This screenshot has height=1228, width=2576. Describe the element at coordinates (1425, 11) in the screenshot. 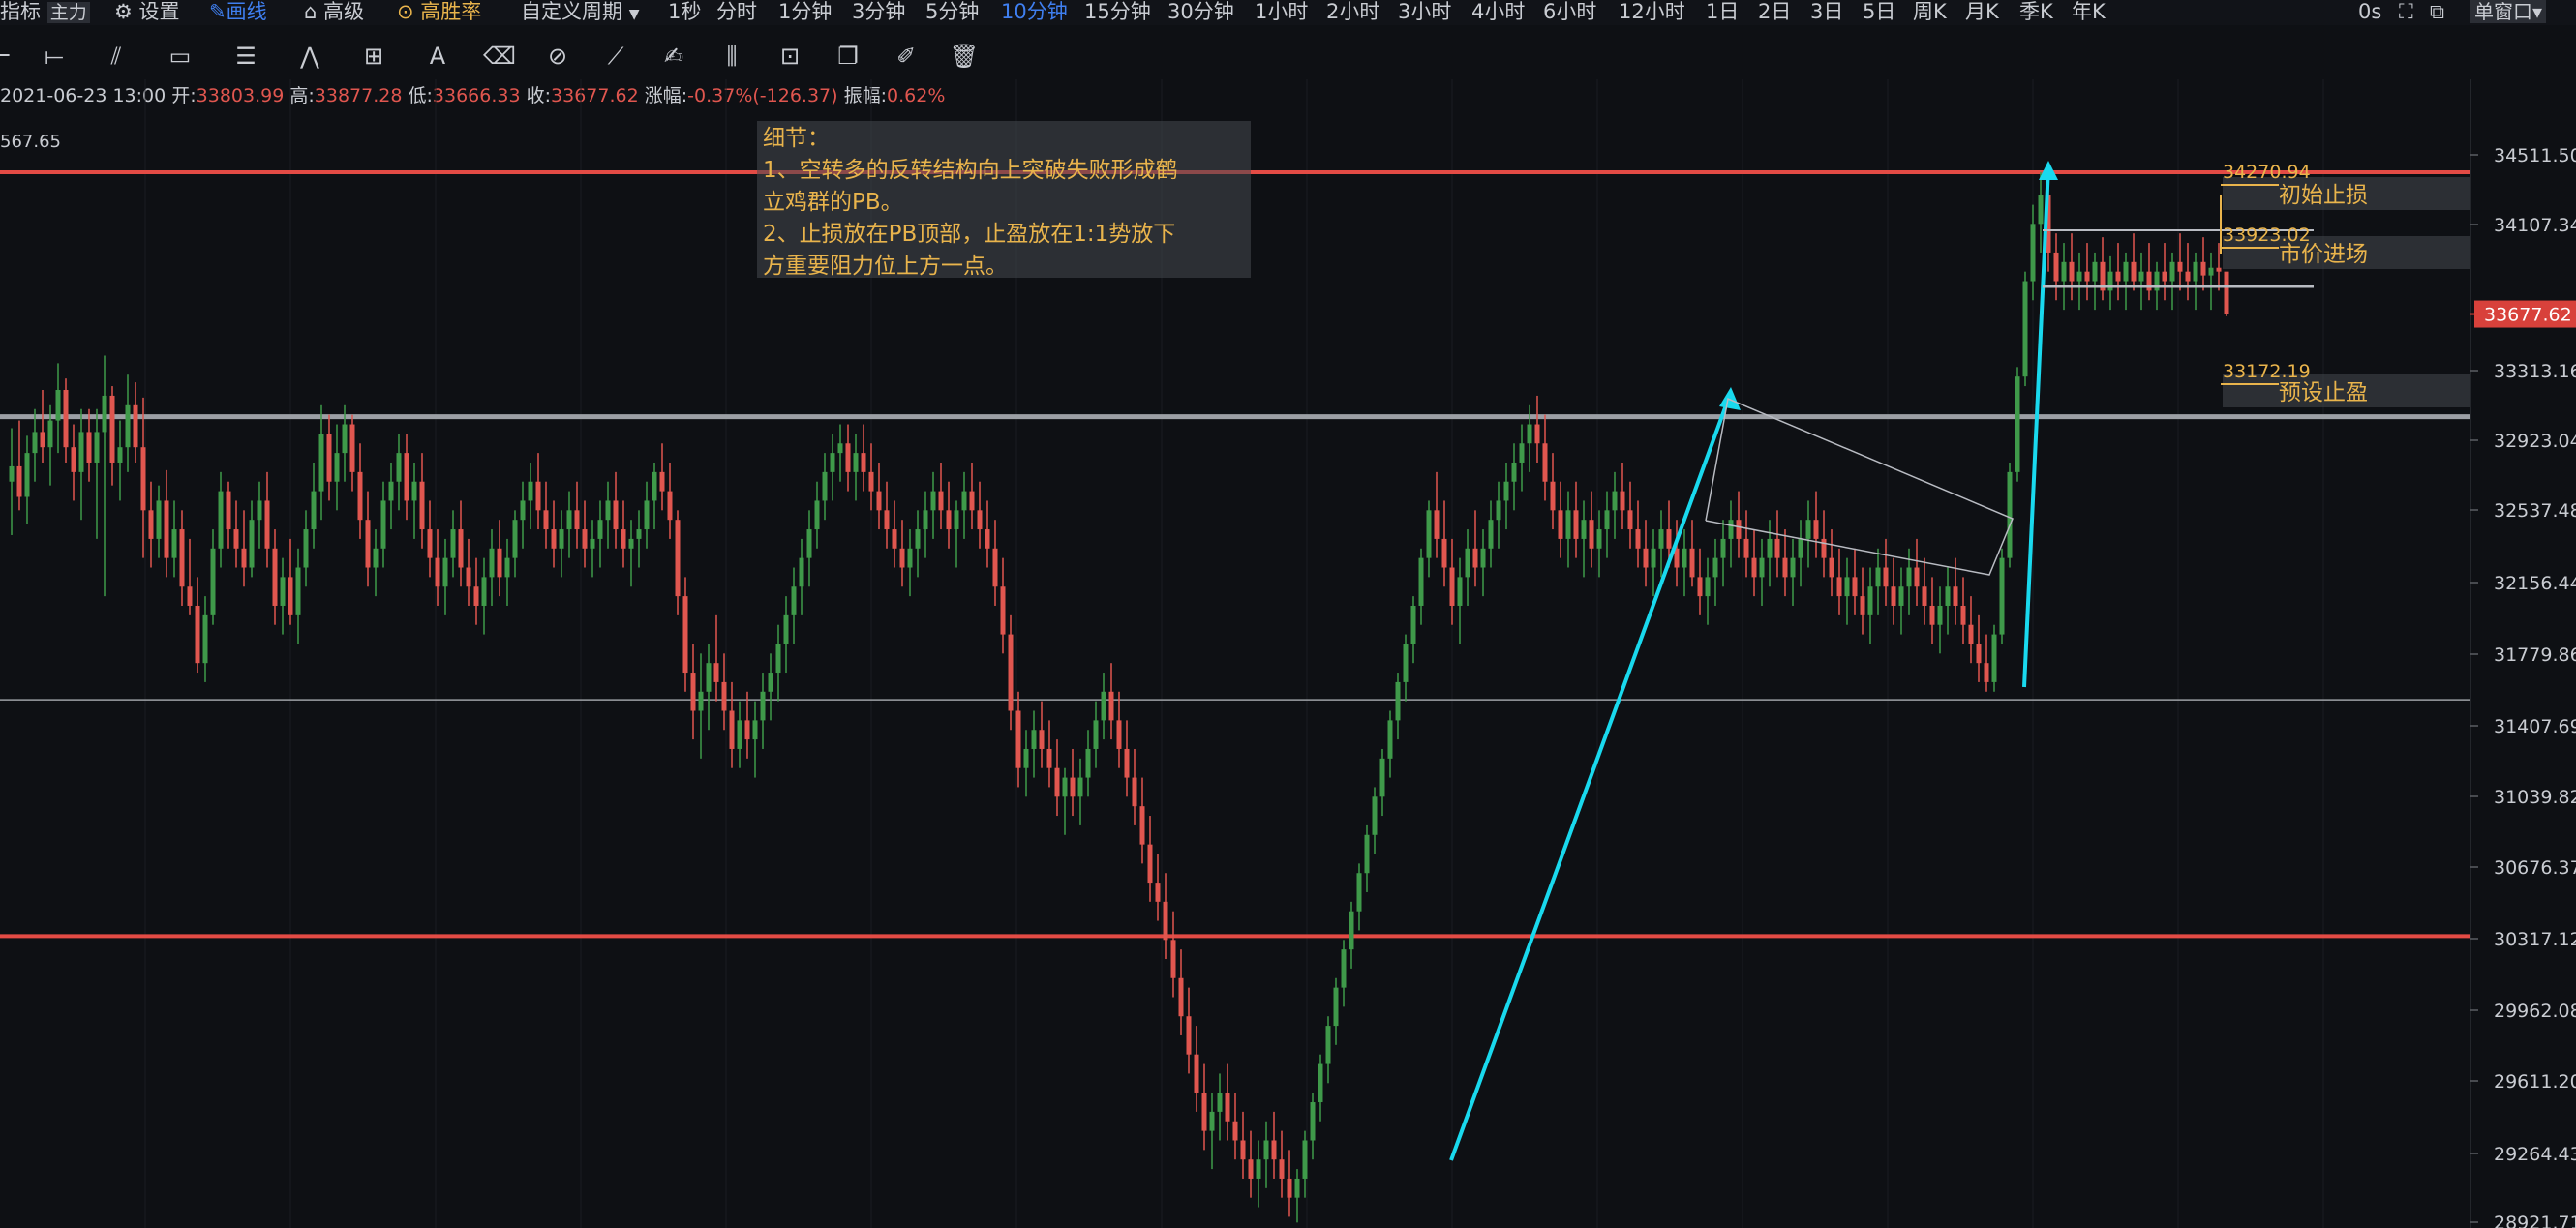

I see `period-10: 3小时` at that location.